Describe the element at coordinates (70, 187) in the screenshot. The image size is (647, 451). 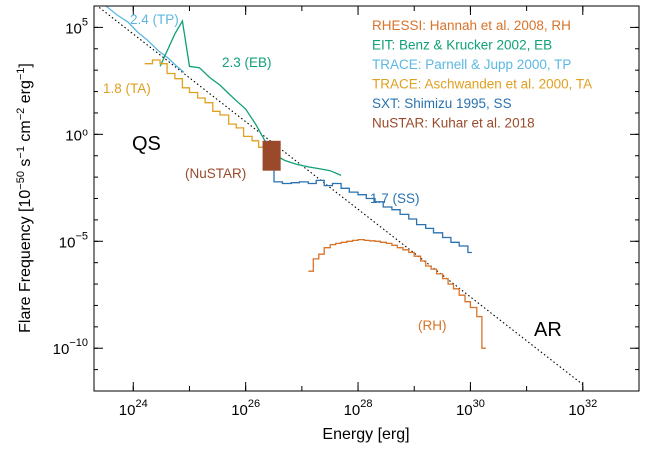
I see `y-tick-labels: 10⁵ 10⁰ 10⁻⁵ 10⁻¹⁰` at that location.